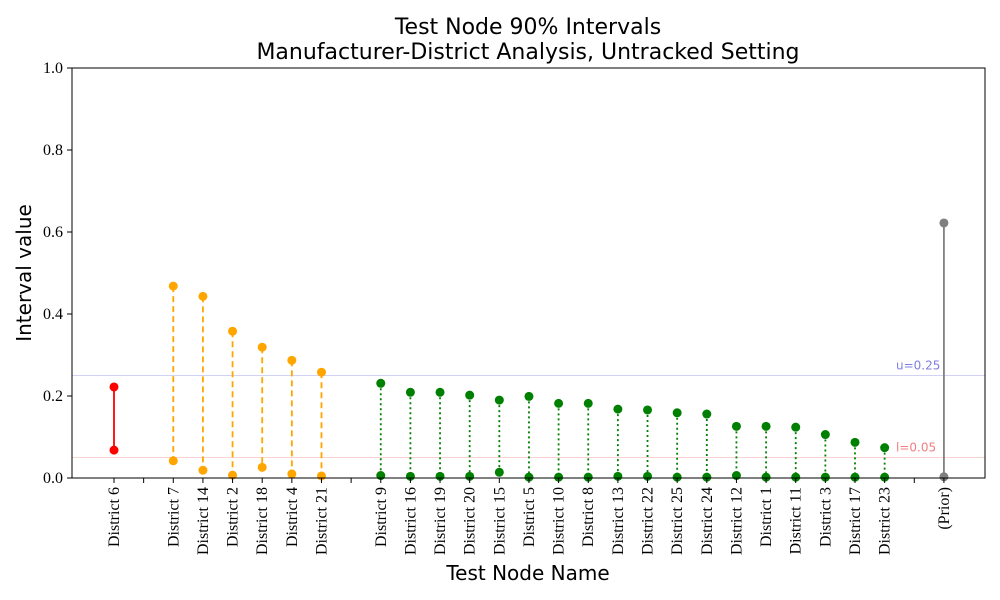 The width and height of the screenshot is (1000, 600). I want to click on x-tick-label: District 22, so click(648, 521).